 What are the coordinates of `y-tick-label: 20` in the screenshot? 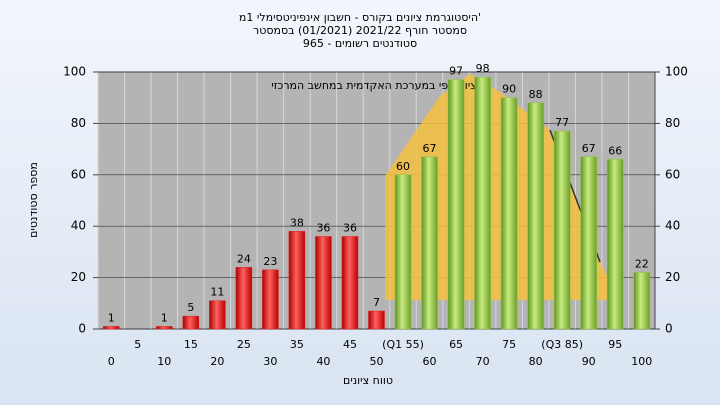 It's located at (78, 277).